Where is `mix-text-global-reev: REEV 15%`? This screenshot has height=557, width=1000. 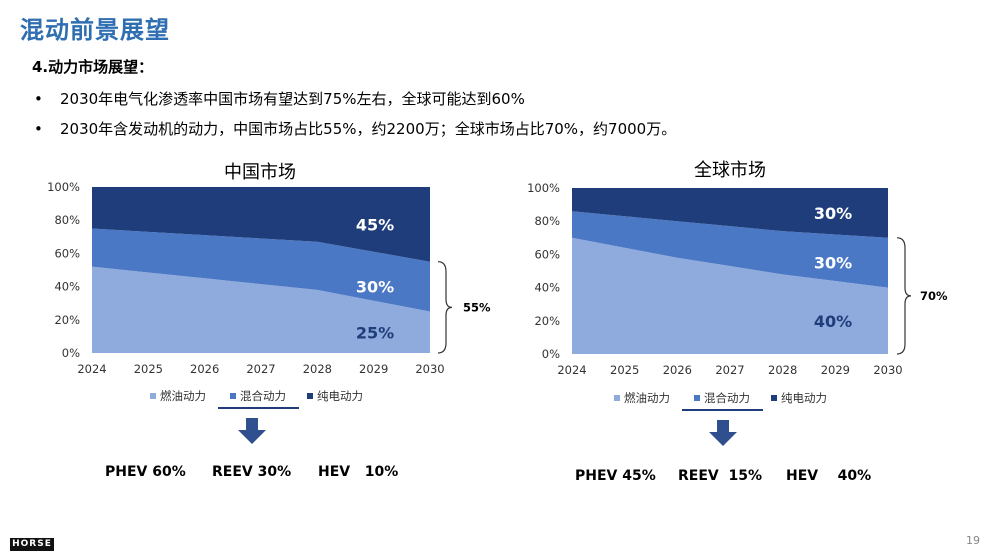 mix-text-global-reev: REEV 15% is located at coordinates (720, 476).